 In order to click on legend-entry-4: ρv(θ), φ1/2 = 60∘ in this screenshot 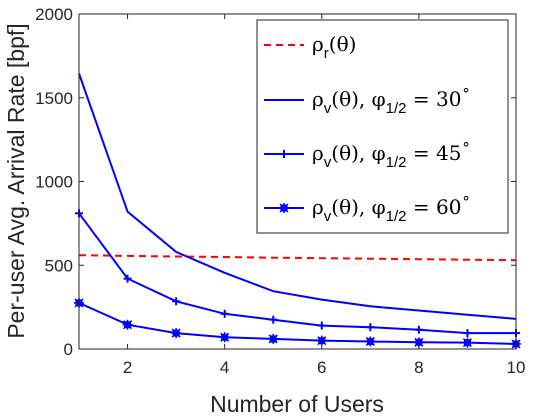, I will do `click(367, 207)`.